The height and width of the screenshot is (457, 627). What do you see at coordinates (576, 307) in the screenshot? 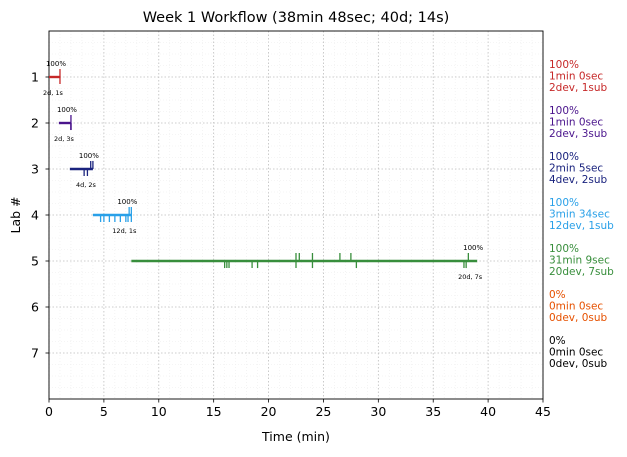
I see `lab-6-summary-line: 0min 0sec` at bounding box center [576, 307].